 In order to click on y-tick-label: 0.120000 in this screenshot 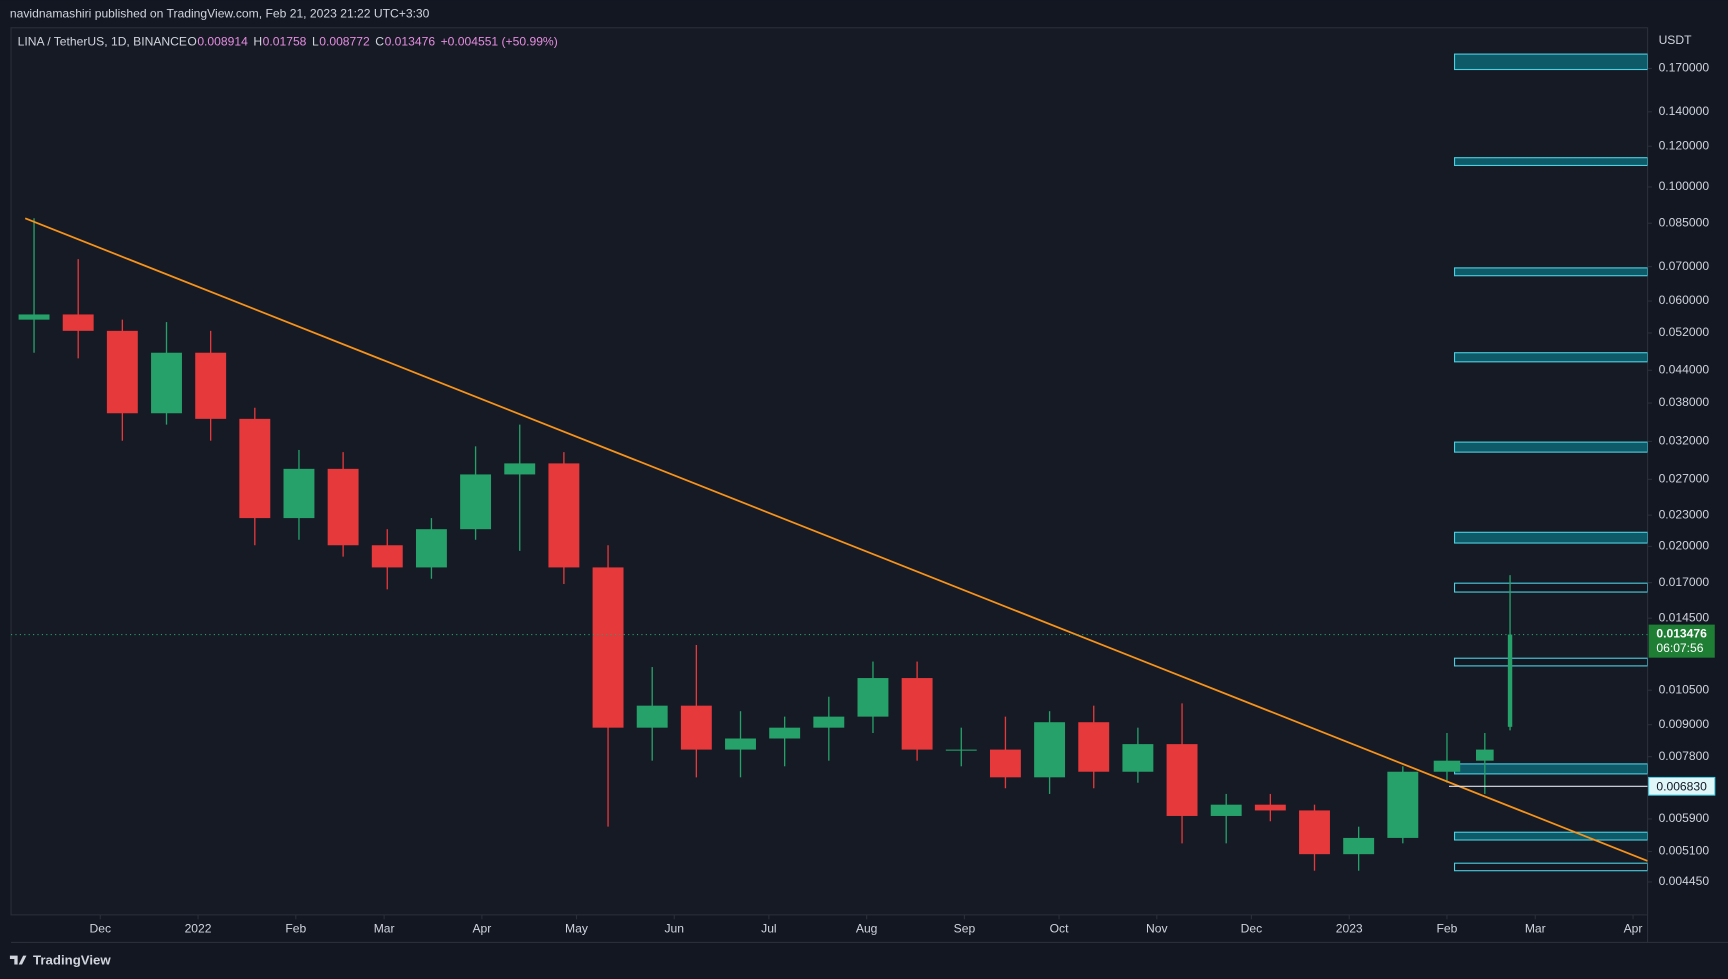, I will do `click(1684, 145)`.